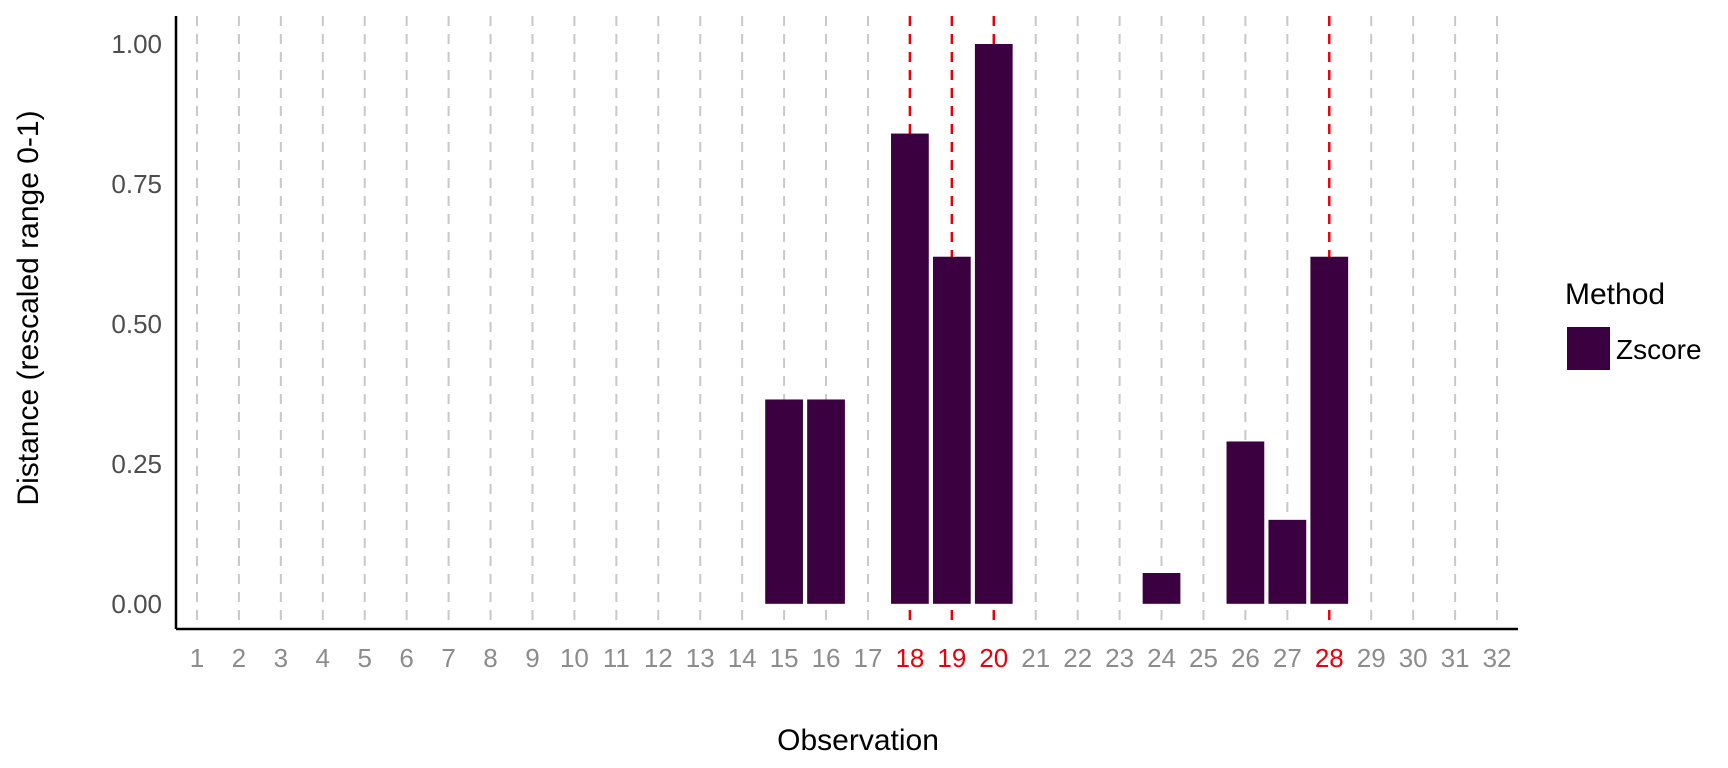 The width and height of the screenshot is (1728, 768). I want to click on y-tick-label-0.75: 0.75, so click(136, 184).